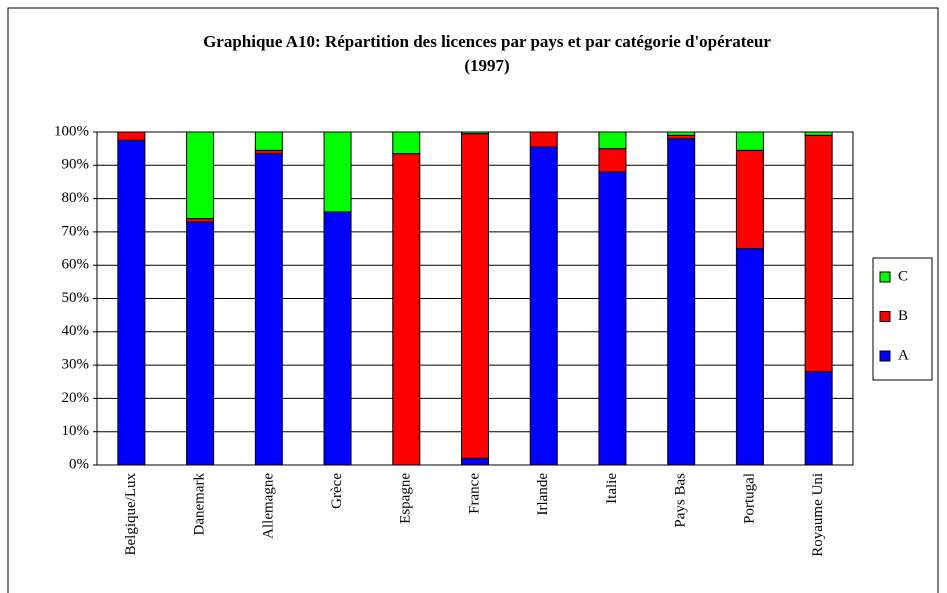  I want to click on x-tick-label: Grèce, so click(337, 491).